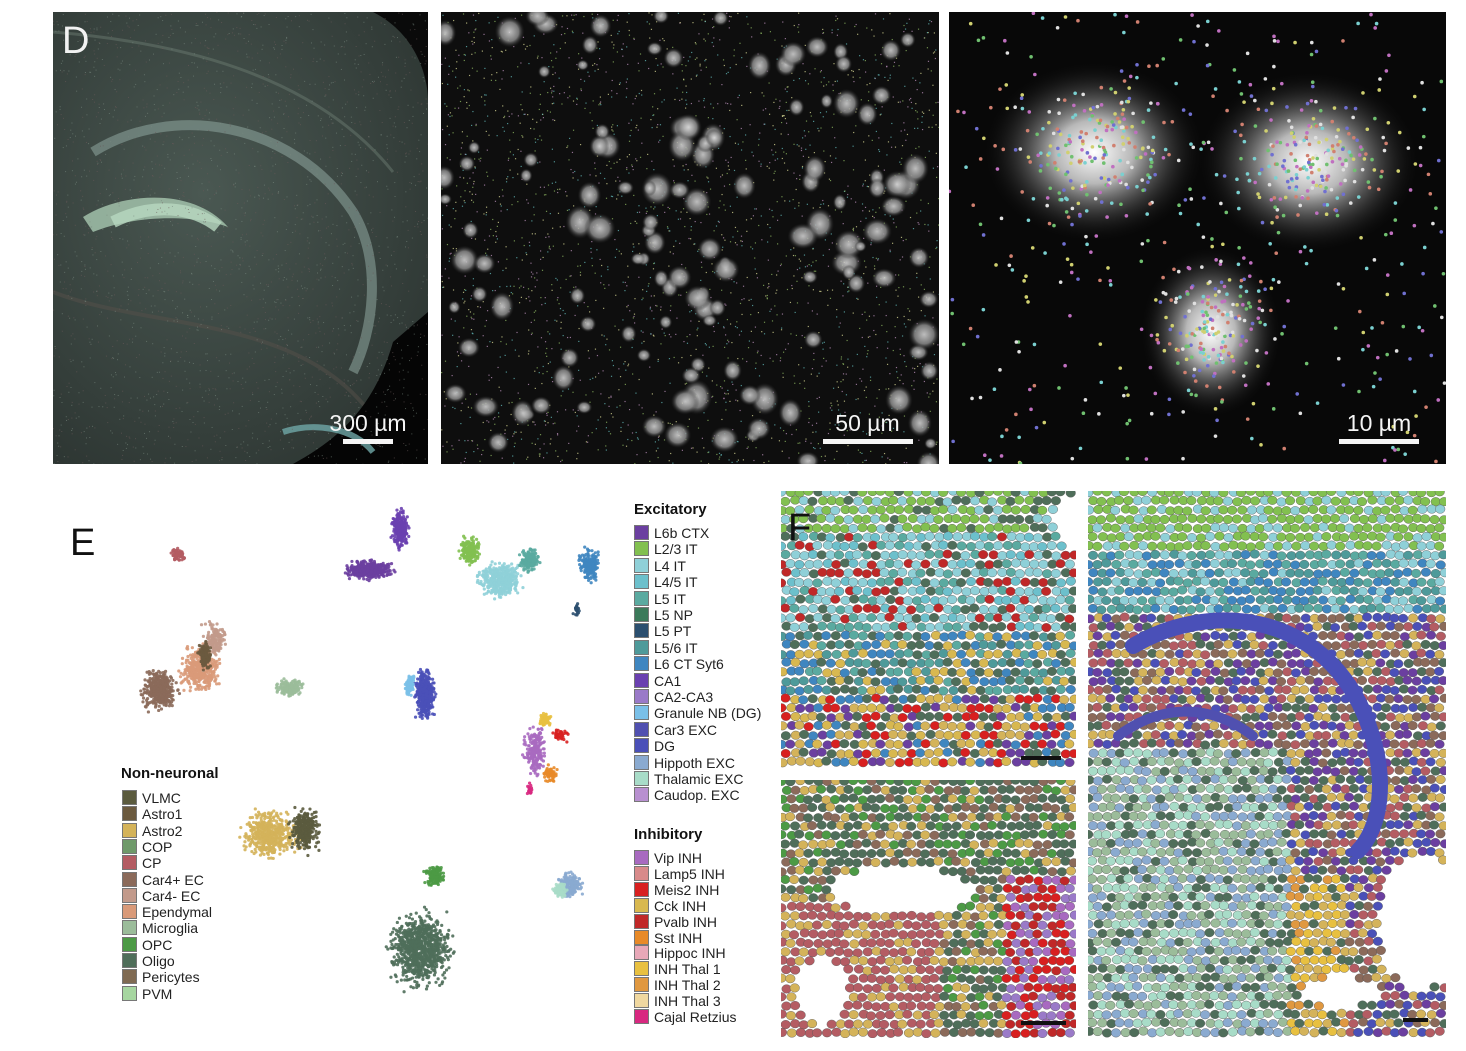 The image size is (1466, 1051). Describe the element at coordinates (694, 762) in the screenshot. I see `legend-label: Hippoth EXC` at that location.